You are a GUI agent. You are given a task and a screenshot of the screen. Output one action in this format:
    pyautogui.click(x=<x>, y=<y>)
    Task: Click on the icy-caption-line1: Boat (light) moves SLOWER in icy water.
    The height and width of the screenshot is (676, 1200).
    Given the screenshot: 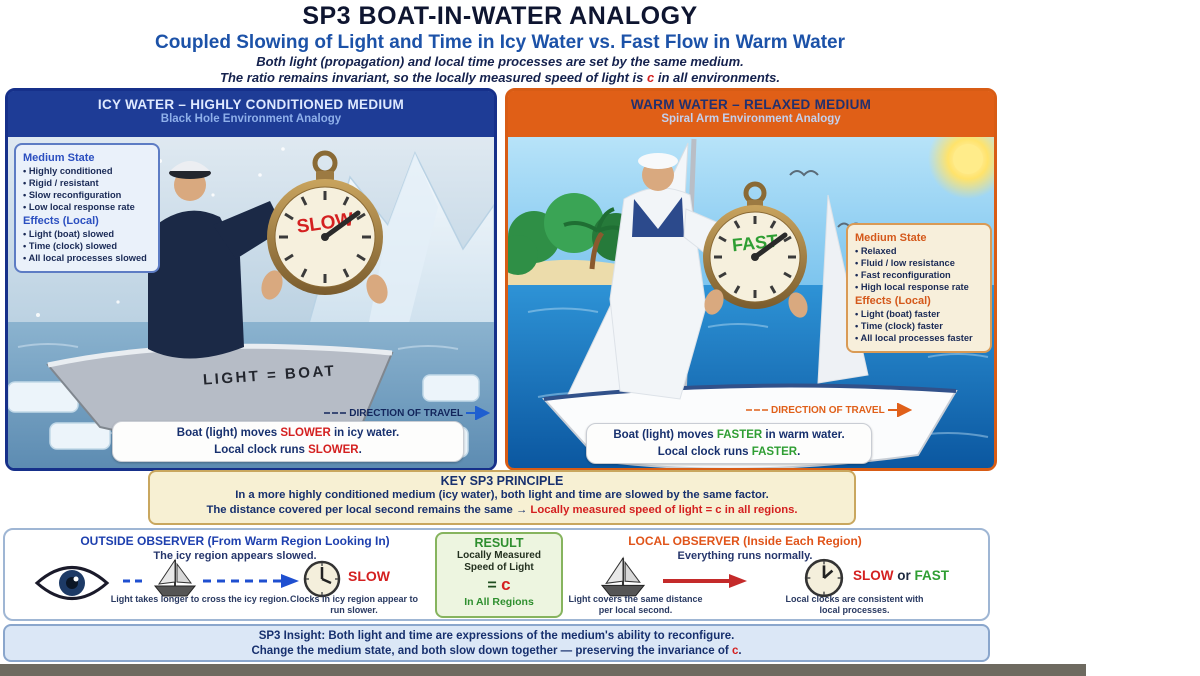 What is the action you would take?
    pyautogui.click(x=288, y=433)
    